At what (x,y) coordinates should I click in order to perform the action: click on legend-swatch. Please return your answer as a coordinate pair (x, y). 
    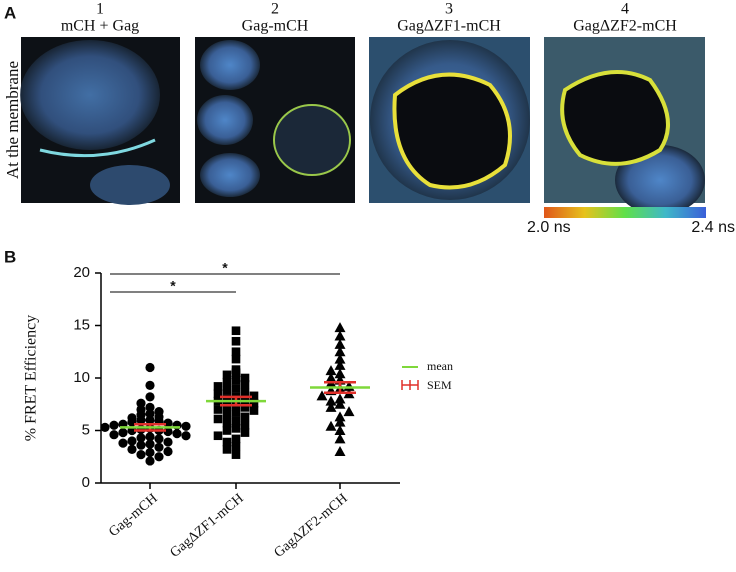
    Looking at the image, I should click on (410, 385).